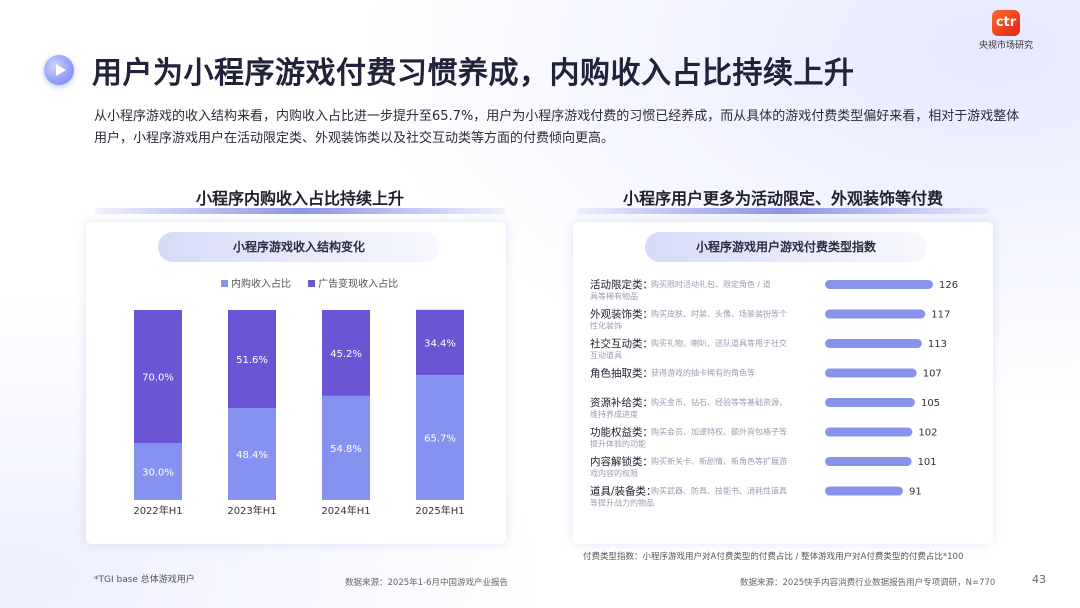  Describe the element at coordinates (782, 198) in the screenshot. I see `right-panel-heading: 小程序用户更多为活动限定、外观装饰等付费` at that location.